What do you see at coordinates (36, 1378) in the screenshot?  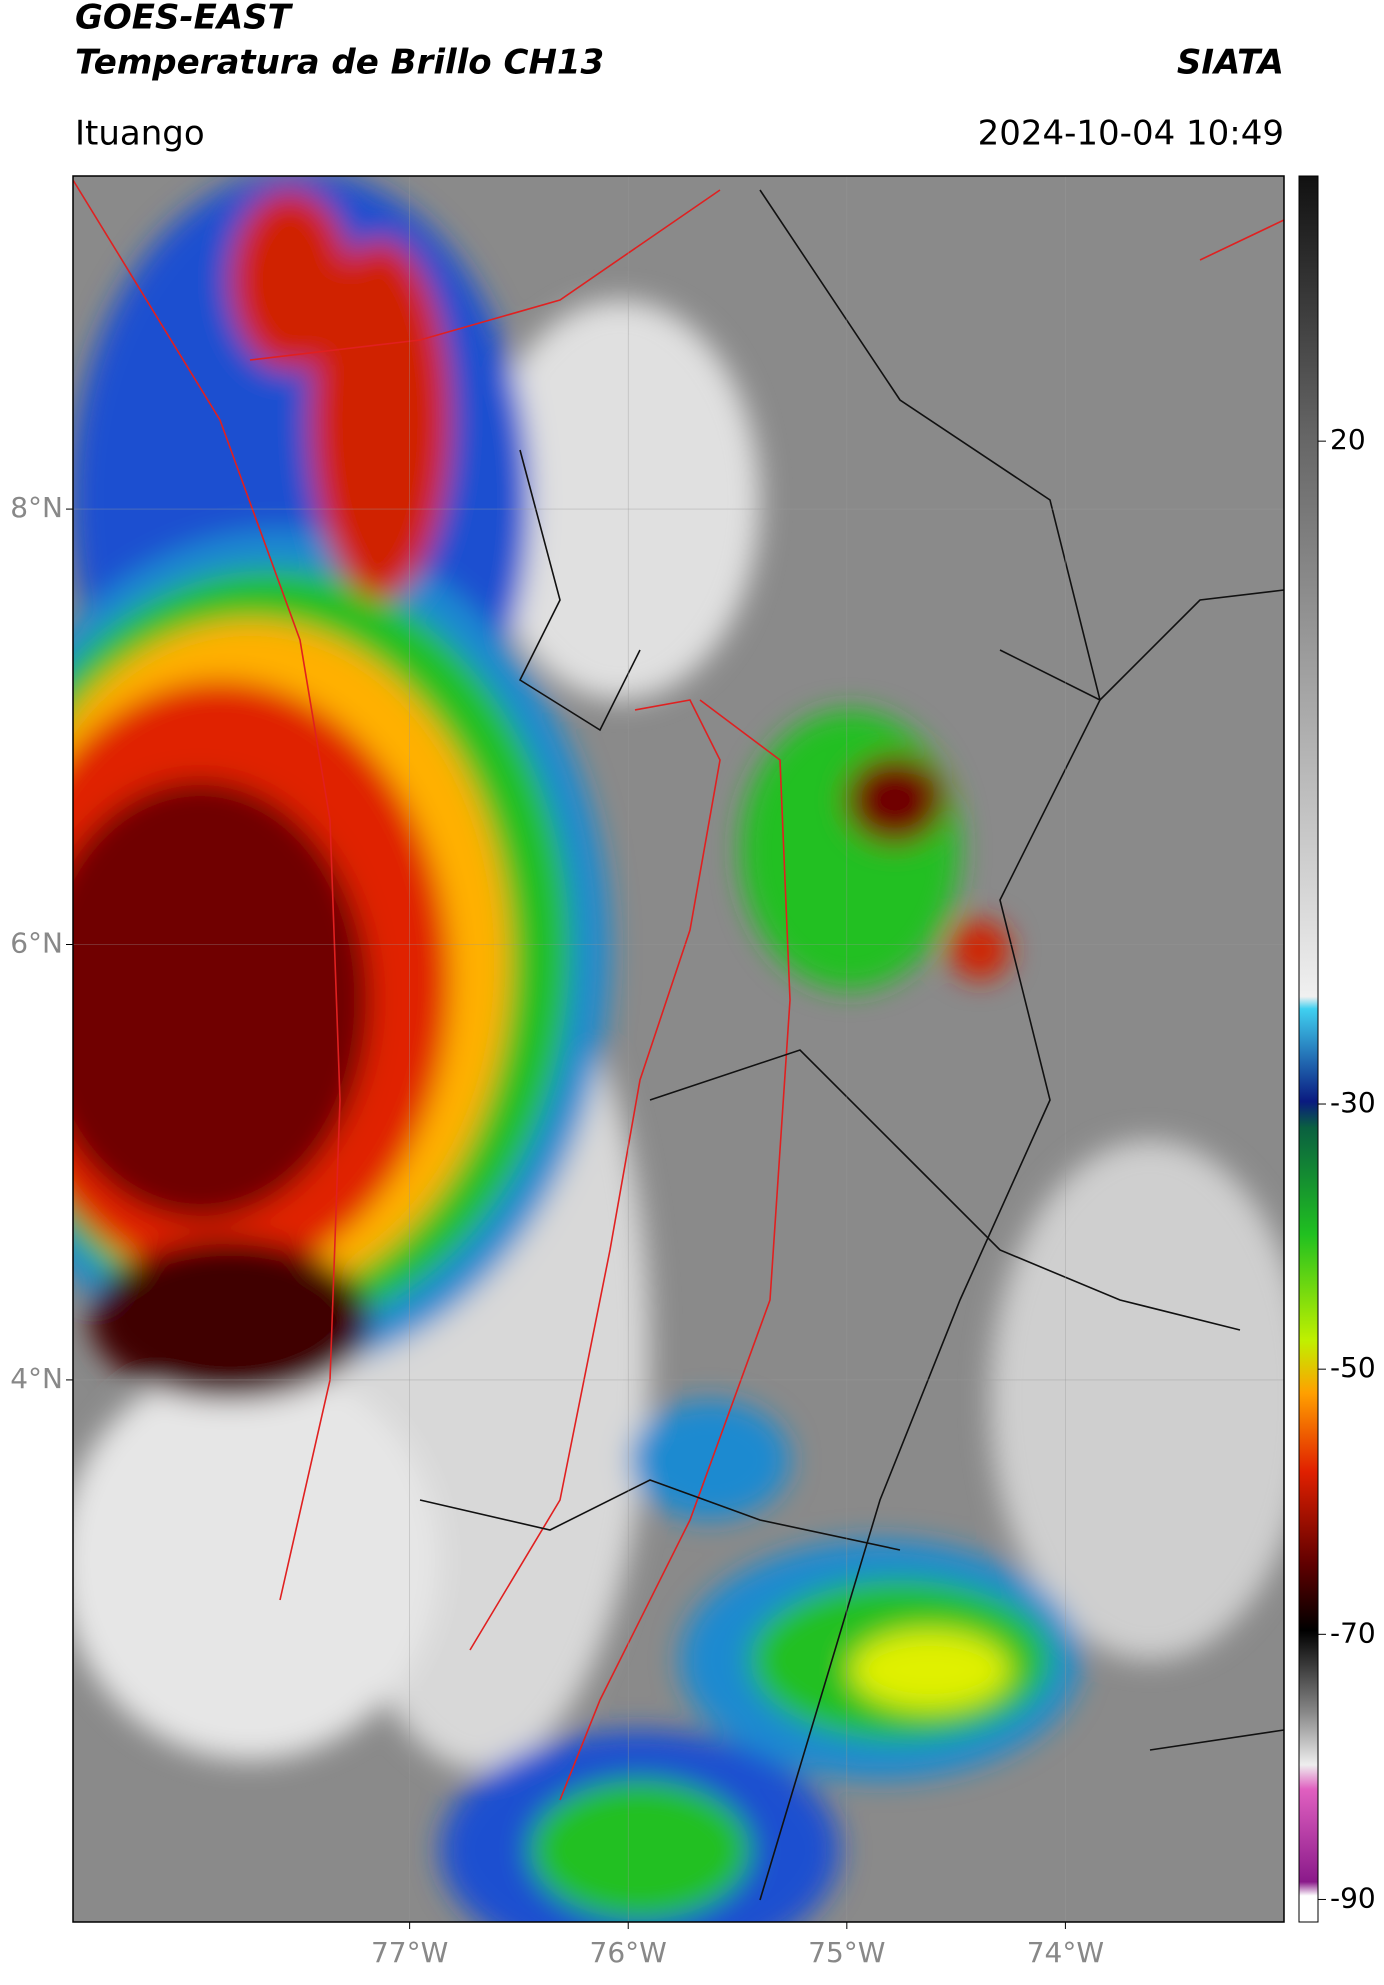 I see `y-tick-label: 4°N` at bounding box center [36, 1378].